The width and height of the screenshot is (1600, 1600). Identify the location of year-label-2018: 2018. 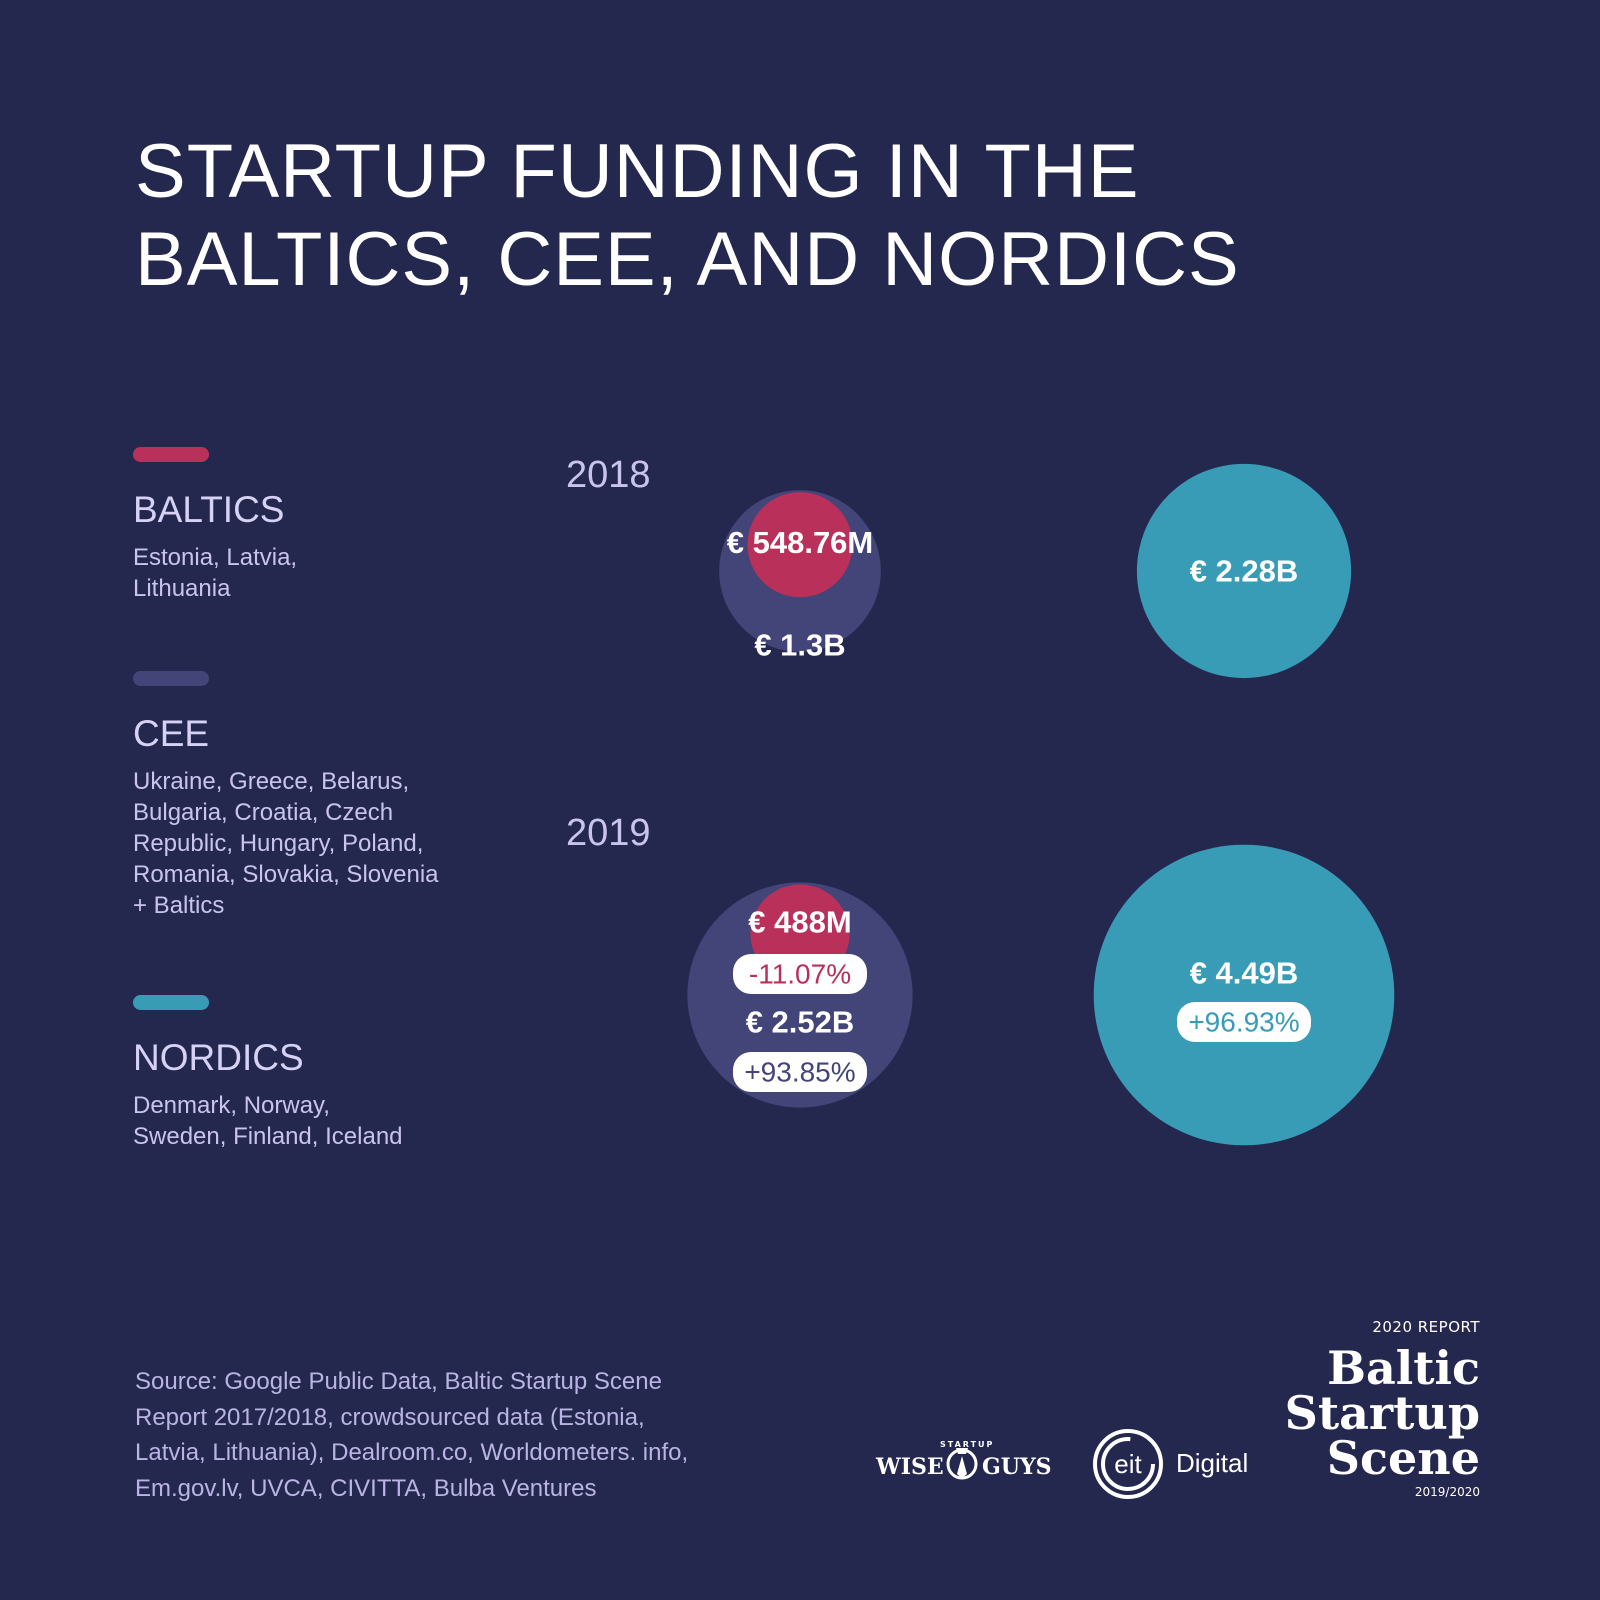
(608, 475).